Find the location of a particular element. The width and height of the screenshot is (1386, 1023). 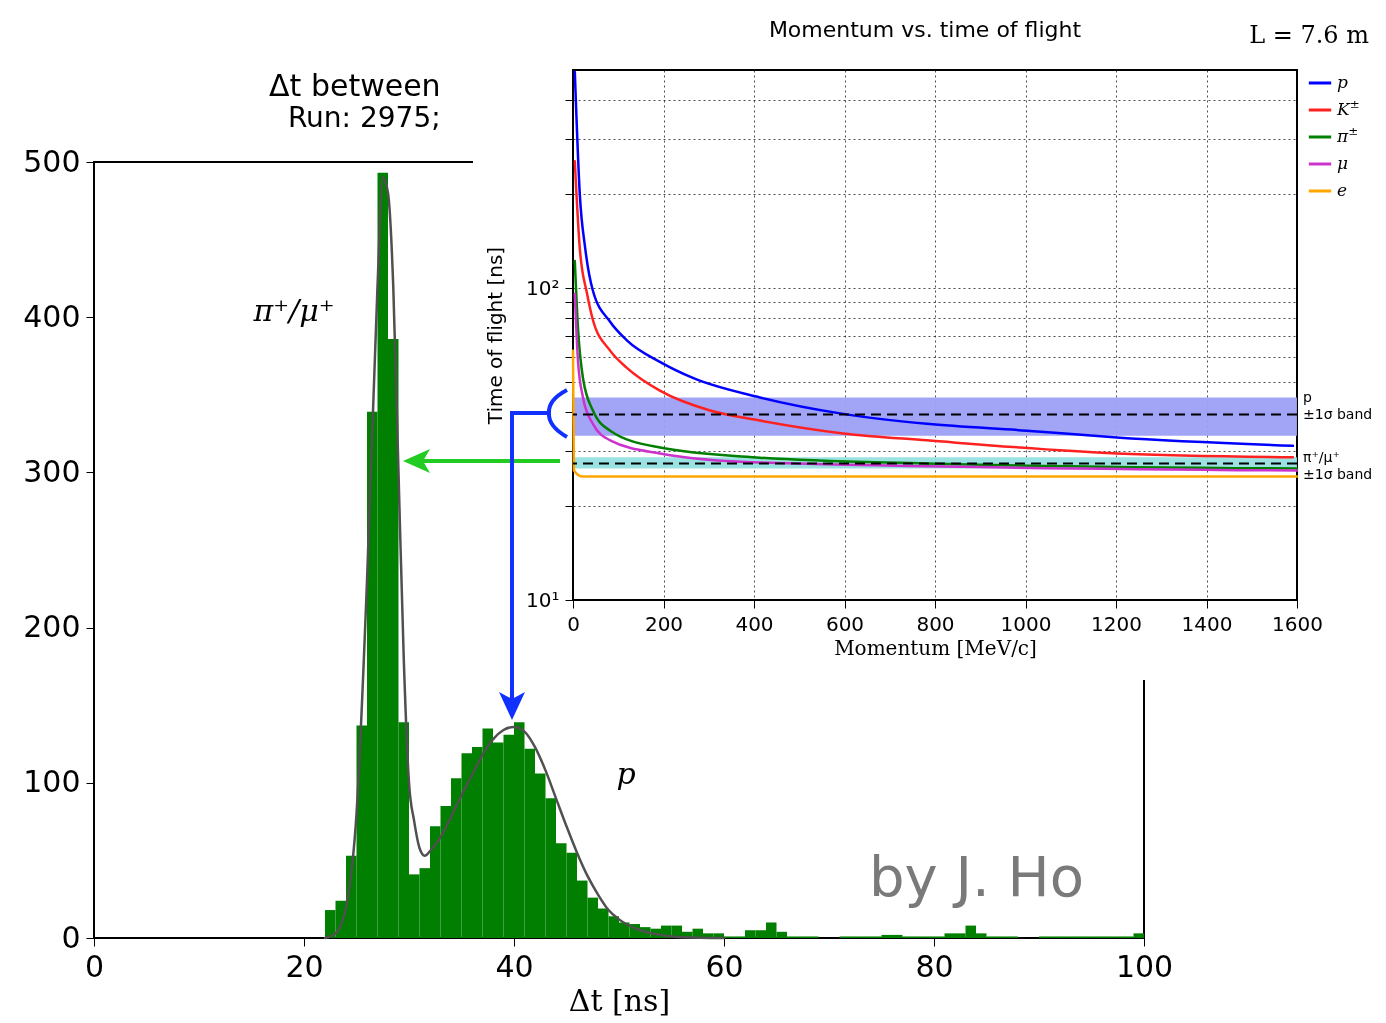

y-tick-label: 300 is located at coordinates (52, 471).